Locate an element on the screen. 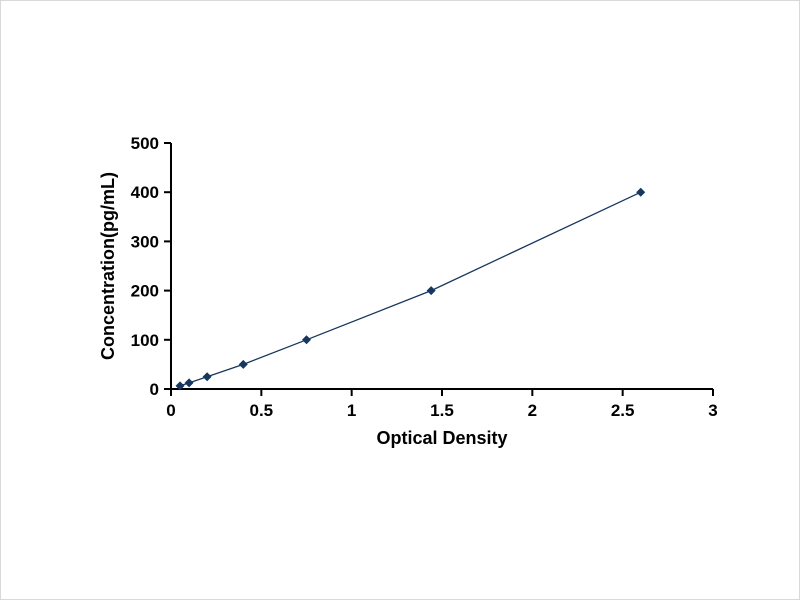  y-tick-label: 0 is located at coordinates (154, 389).